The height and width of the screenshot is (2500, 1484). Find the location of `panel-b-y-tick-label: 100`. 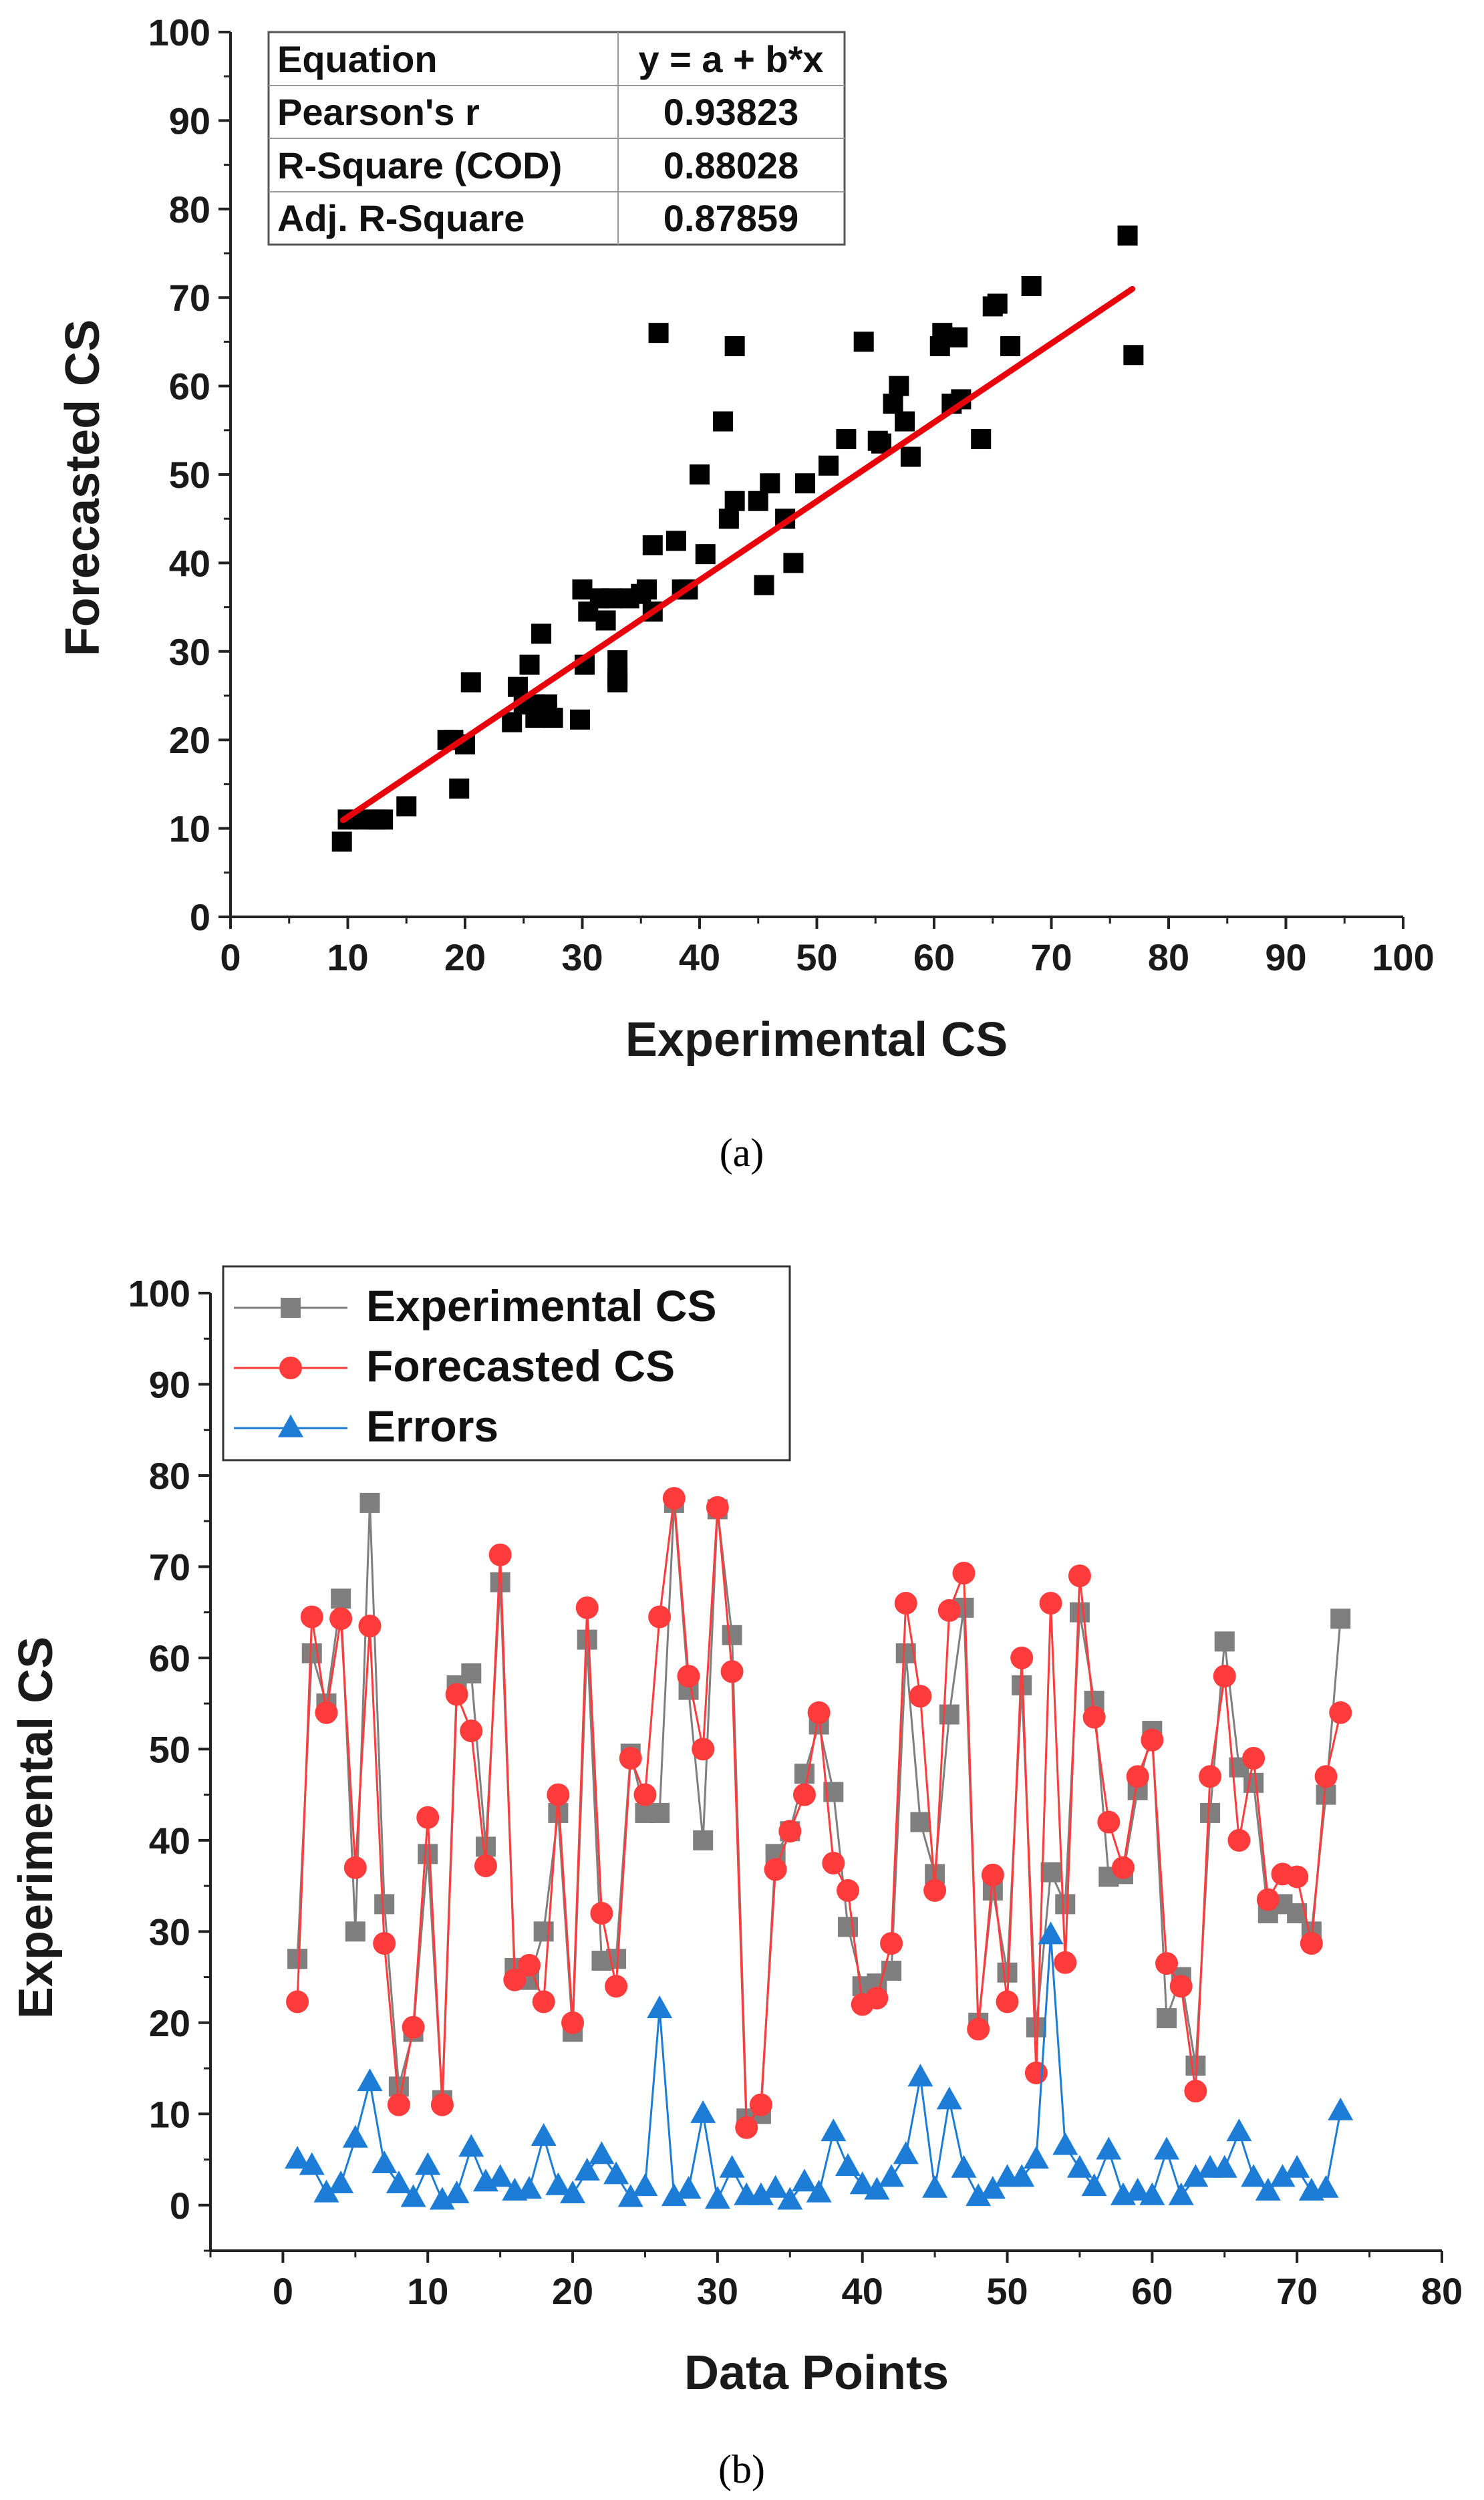

panel-b-y-tick-label: 100 is located at coordinates (159, 1293).